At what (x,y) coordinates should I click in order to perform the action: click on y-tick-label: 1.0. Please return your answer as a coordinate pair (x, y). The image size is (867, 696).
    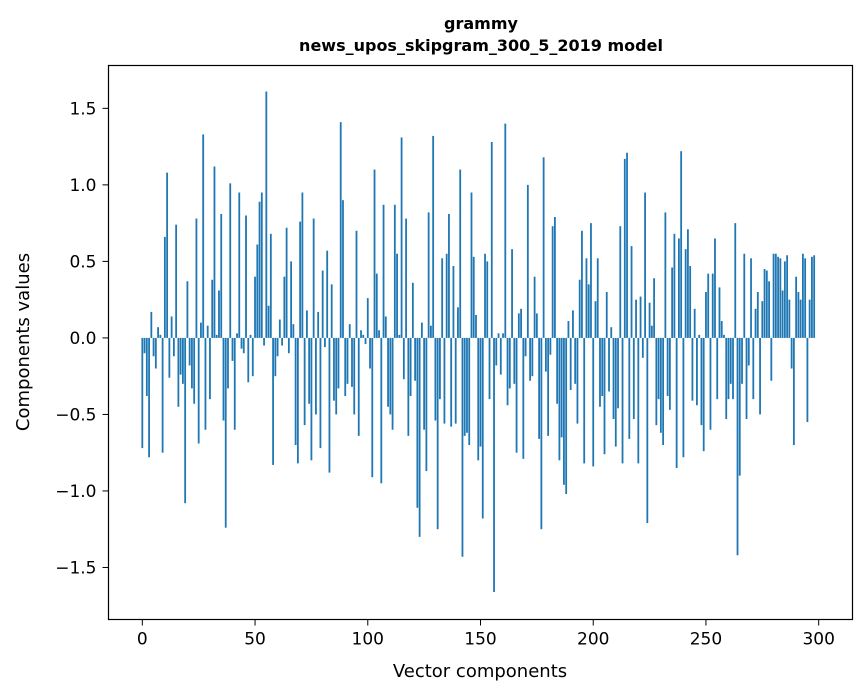
    Looking at the image, I should click on (82, 186).